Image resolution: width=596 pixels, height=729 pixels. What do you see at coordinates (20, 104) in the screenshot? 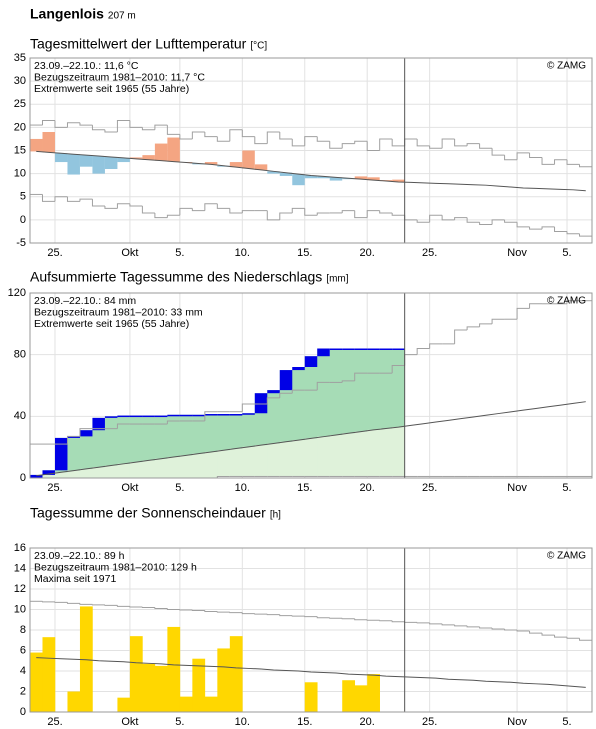
I see `y-tick-label: 25` at bounding box center [20, 104].